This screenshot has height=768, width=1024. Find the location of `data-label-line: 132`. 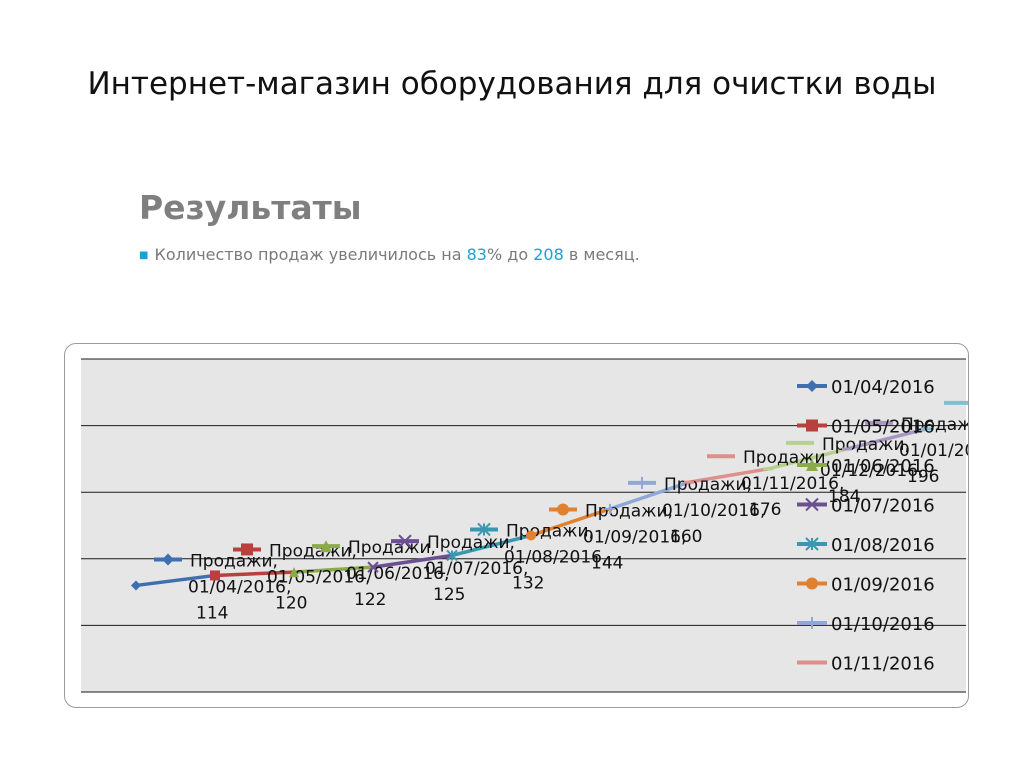

data-label-line: 132 is located at coordinates (528, 583).